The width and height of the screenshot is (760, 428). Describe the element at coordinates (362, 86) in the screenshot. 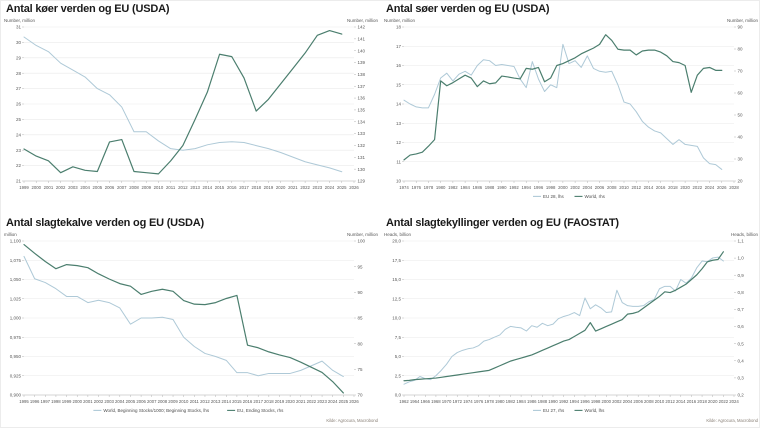

I see `svg-text: 137` at that location.